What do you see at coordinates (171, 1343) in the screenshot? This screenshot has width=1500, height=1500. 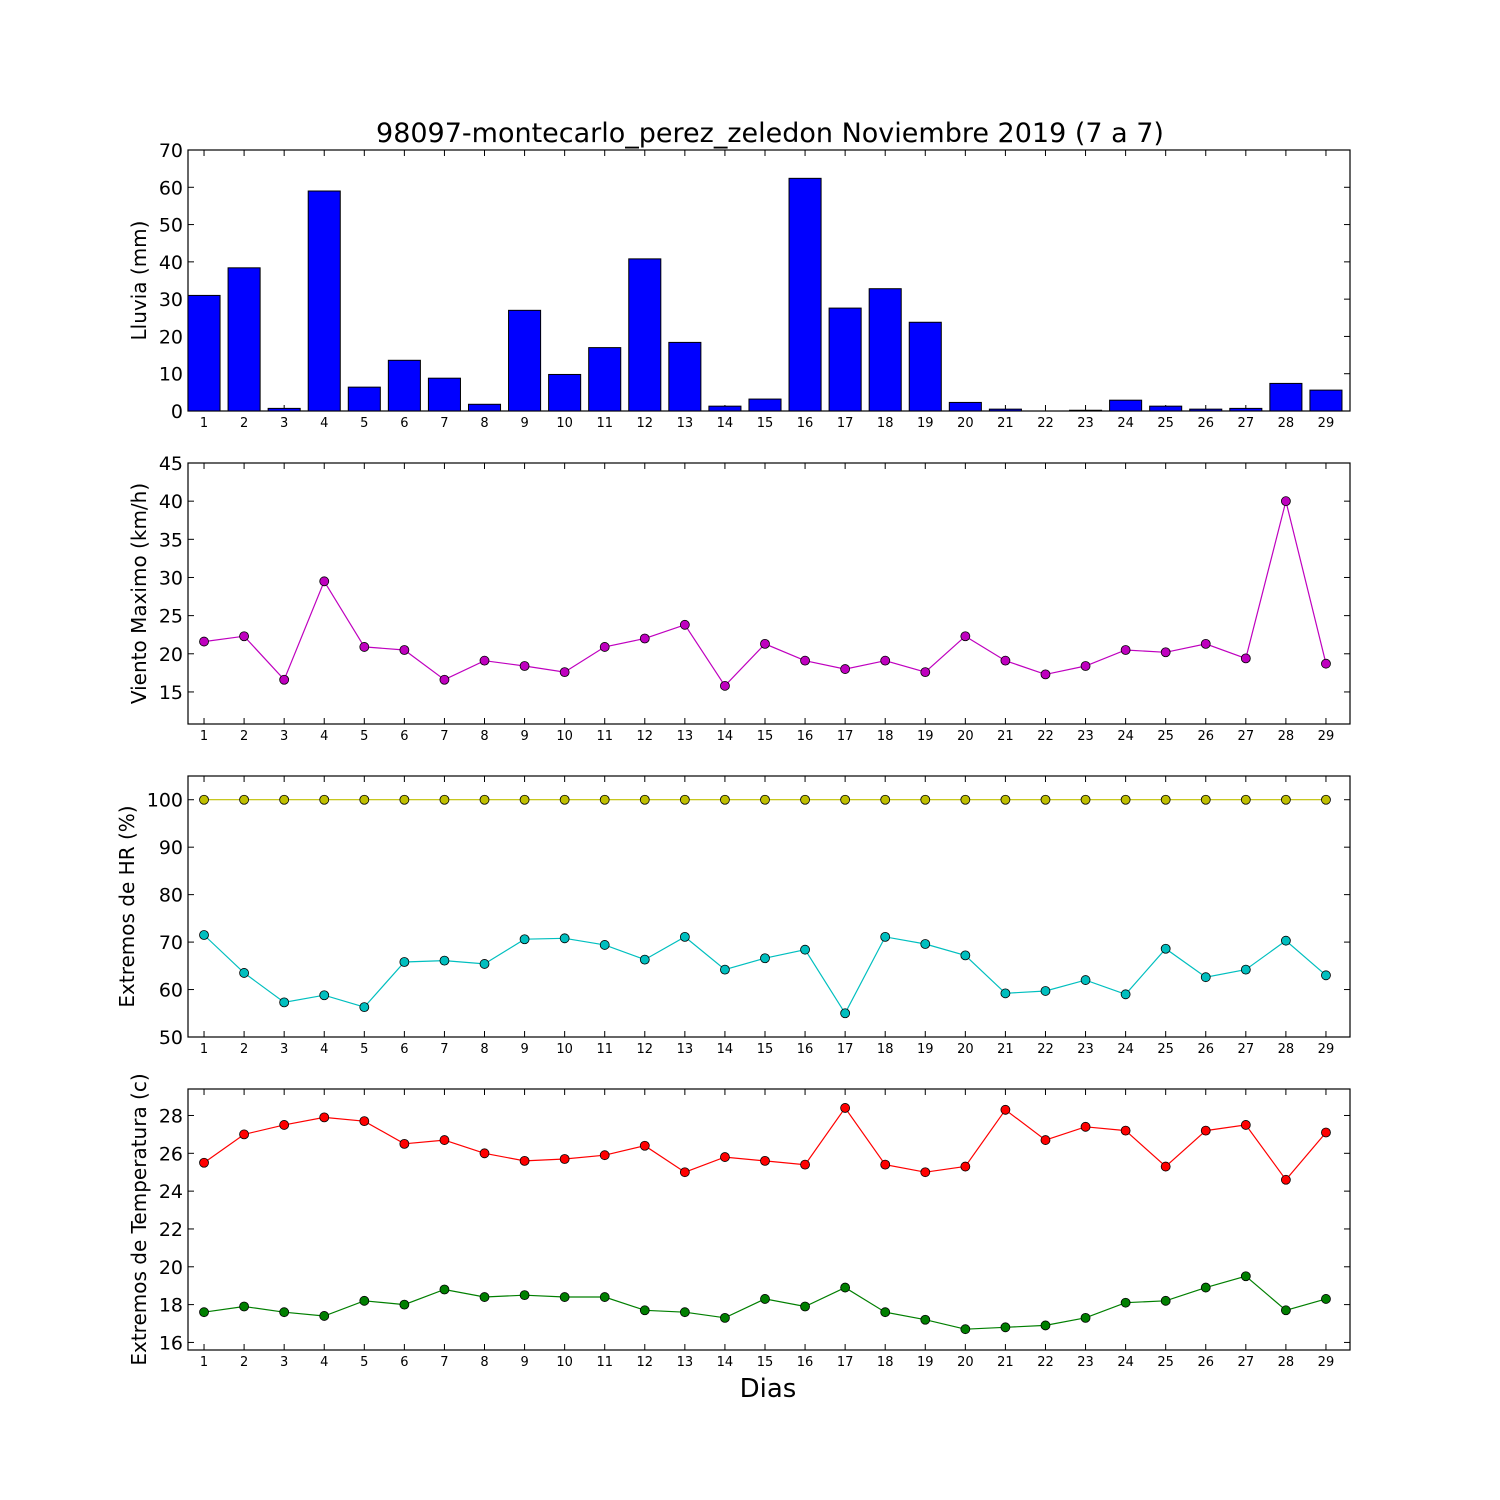 I see `y-tick-label: 16` at bounding box center [171, 1343].